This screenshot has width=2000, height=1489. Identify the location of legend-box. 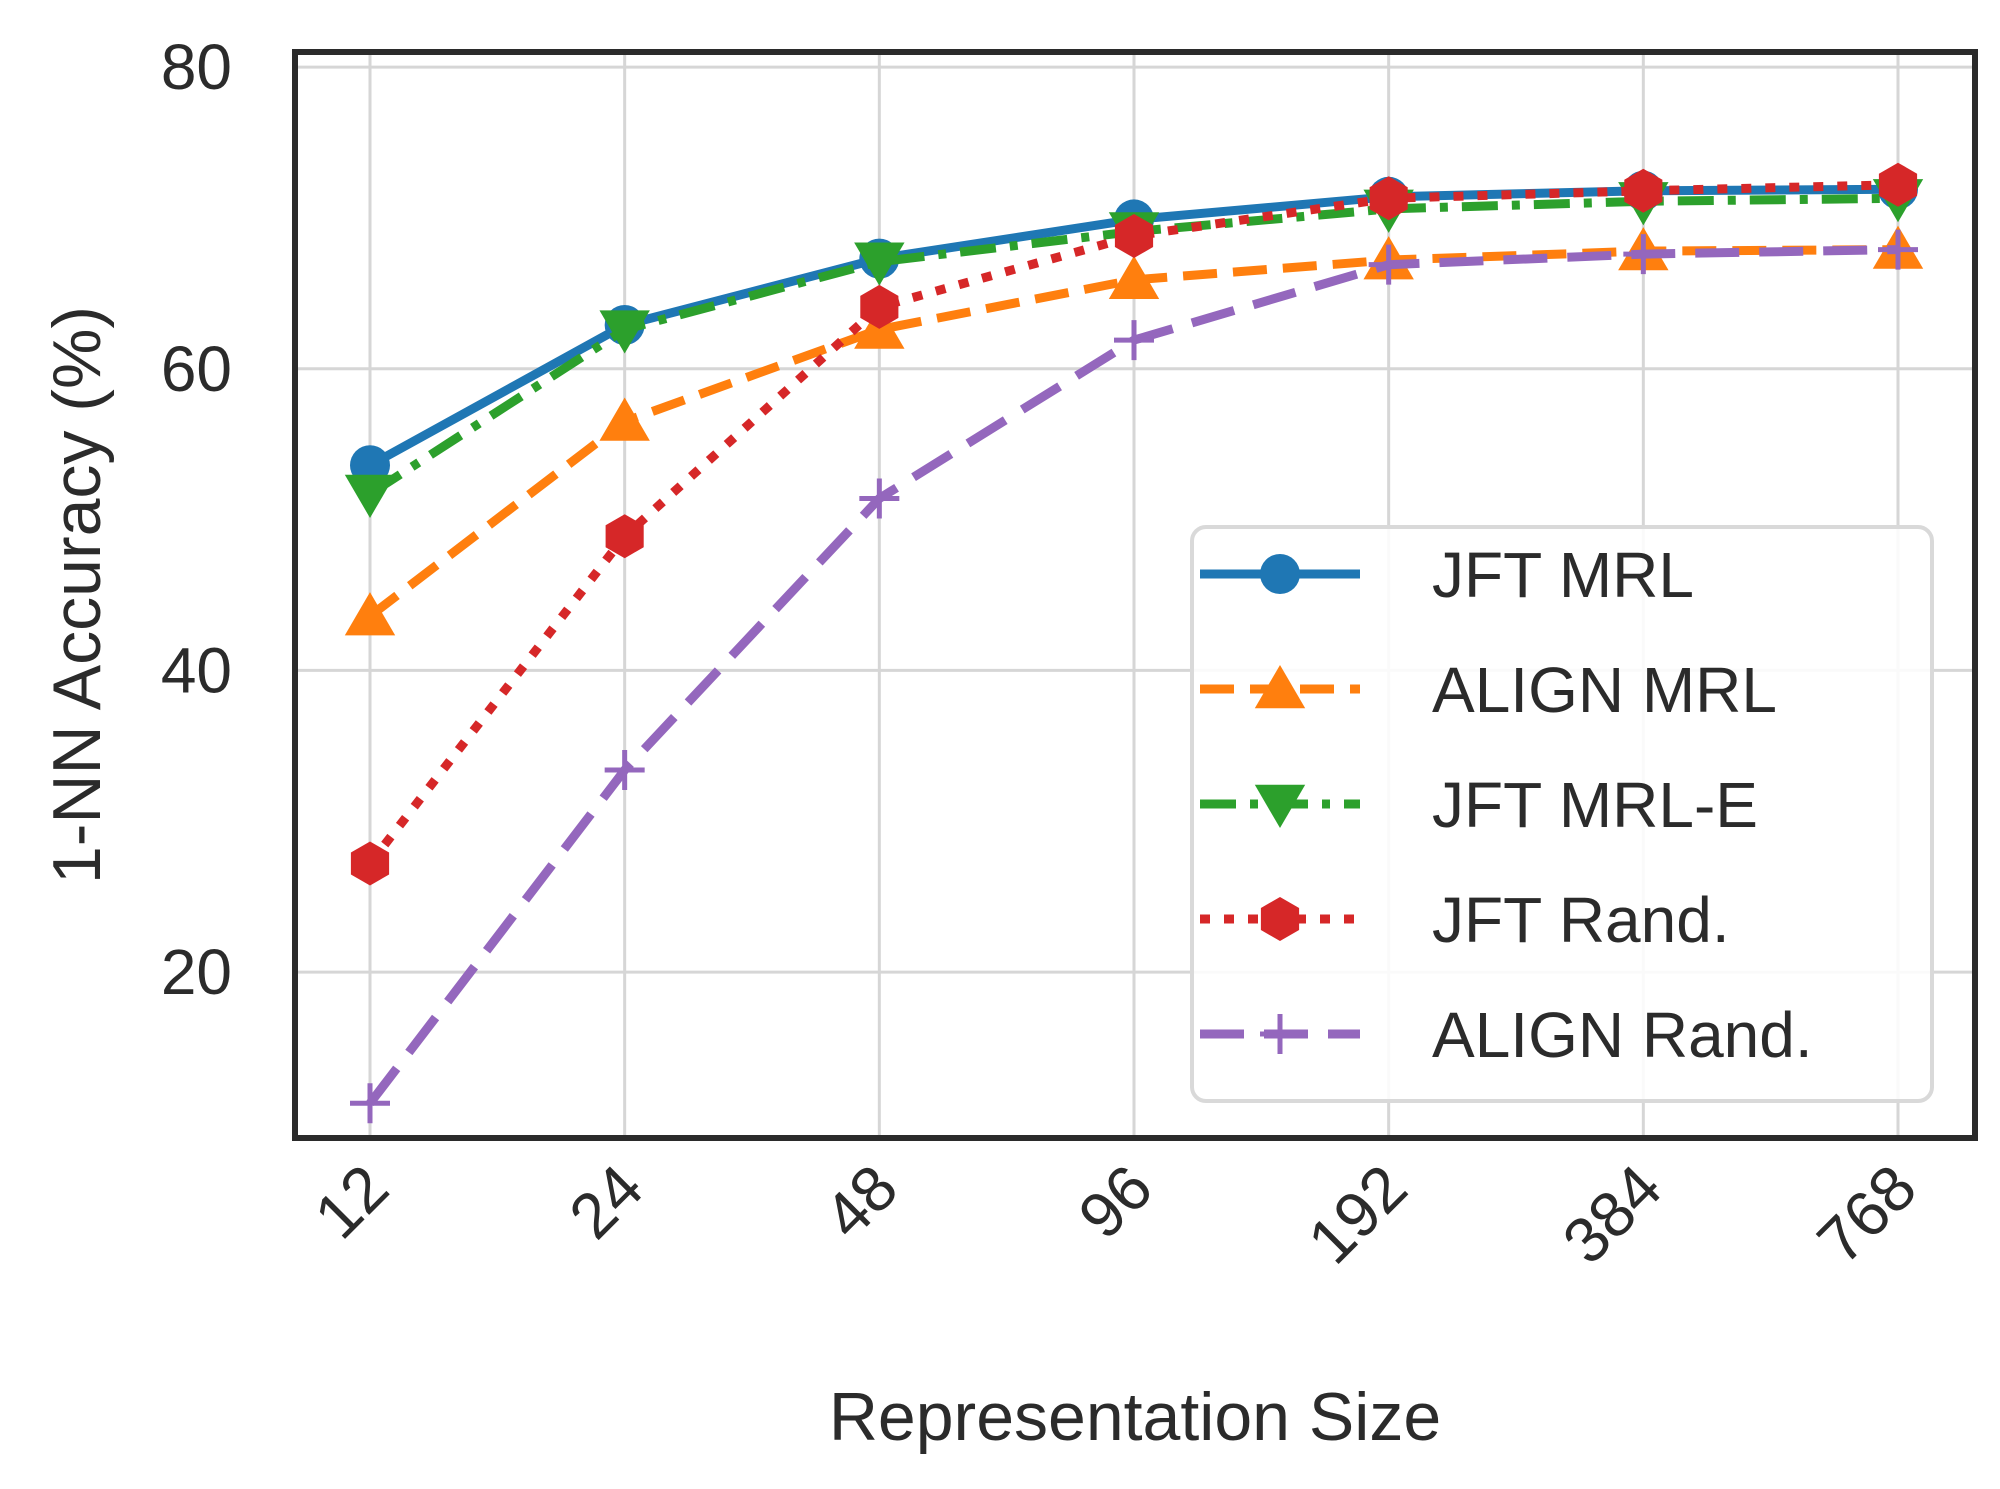
(1562, 814).